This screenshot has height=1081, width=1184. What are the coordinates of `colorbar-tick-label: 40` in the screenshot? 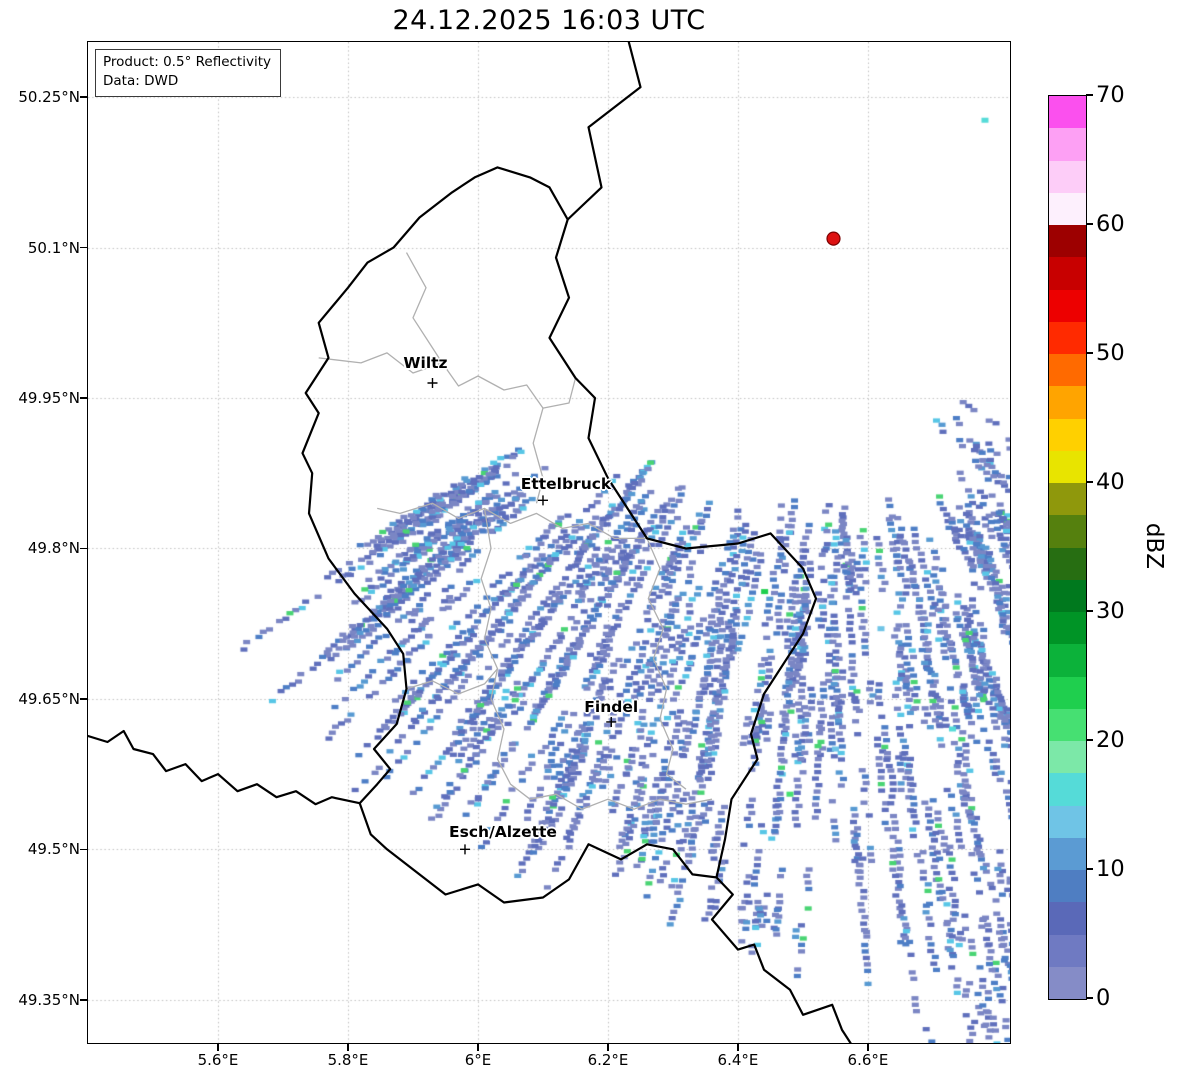 It's located at (1110, 482).